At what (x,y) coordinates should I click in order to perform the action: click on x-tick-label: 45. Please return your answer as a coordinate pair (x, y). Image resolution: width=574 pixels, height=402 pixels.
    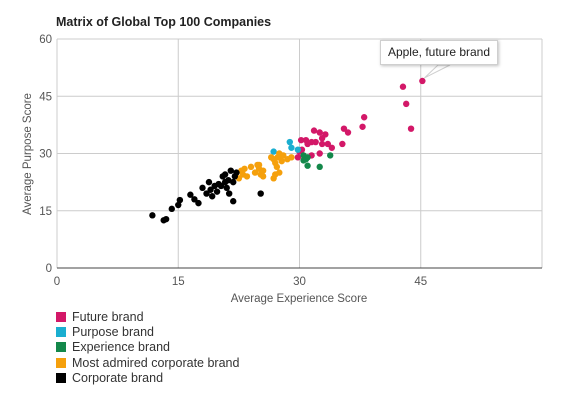
    Looking at the image, I should click on (420, 282).